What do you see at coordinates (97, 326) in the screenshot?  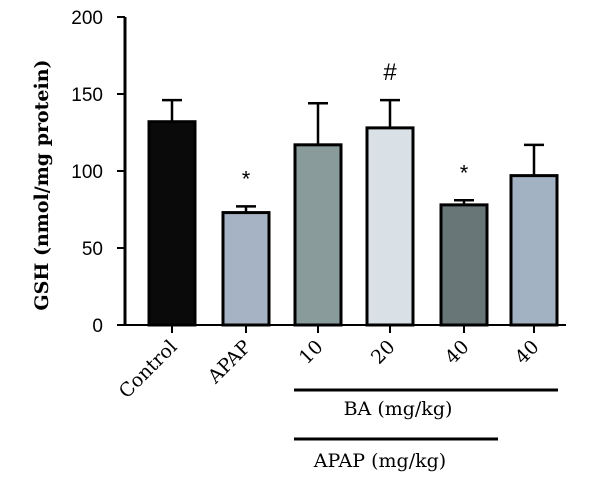 I see `y-tick-label: 0` at bounding box center [97, 326].